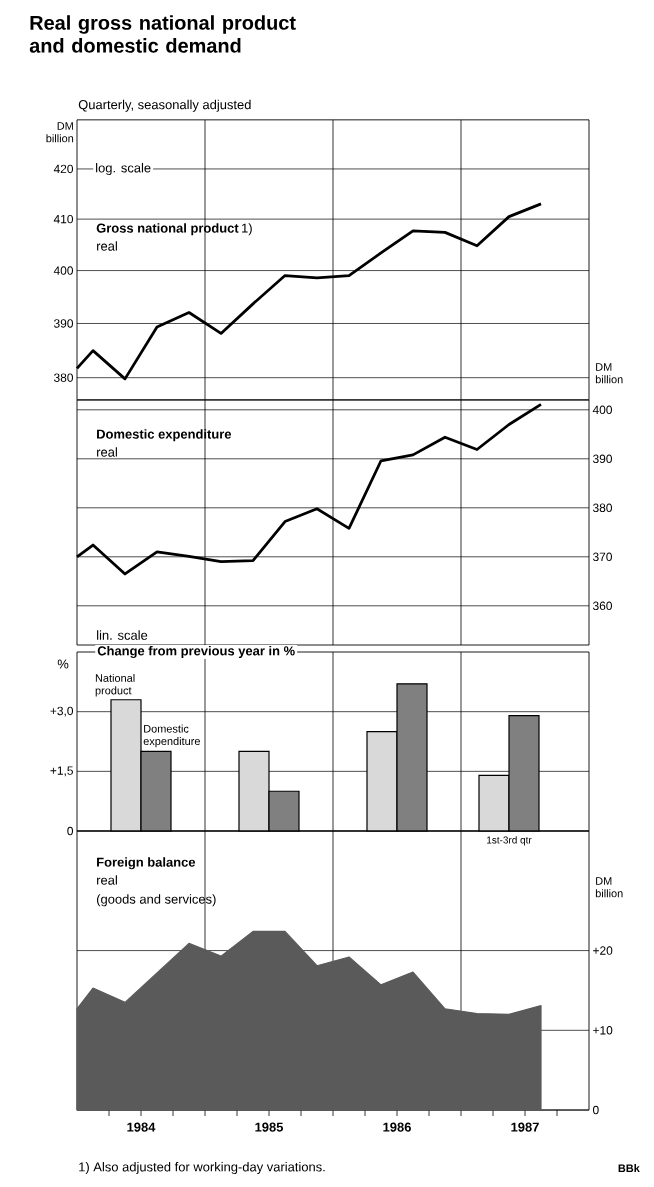  What do you see at coordinates (164, 435) in the screenshot?
I see `text: Domestic expenditure` at bounding box center [164, 435].